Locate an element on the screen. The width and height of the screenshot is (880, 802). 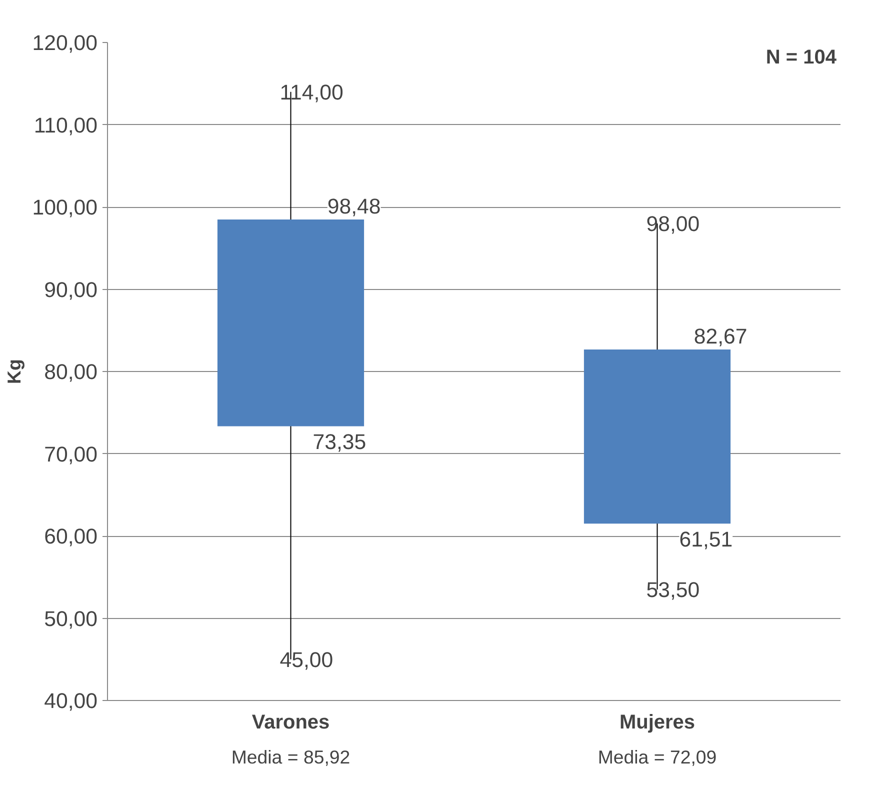
annotation: 98,00 is located at coordinates (673, 224).